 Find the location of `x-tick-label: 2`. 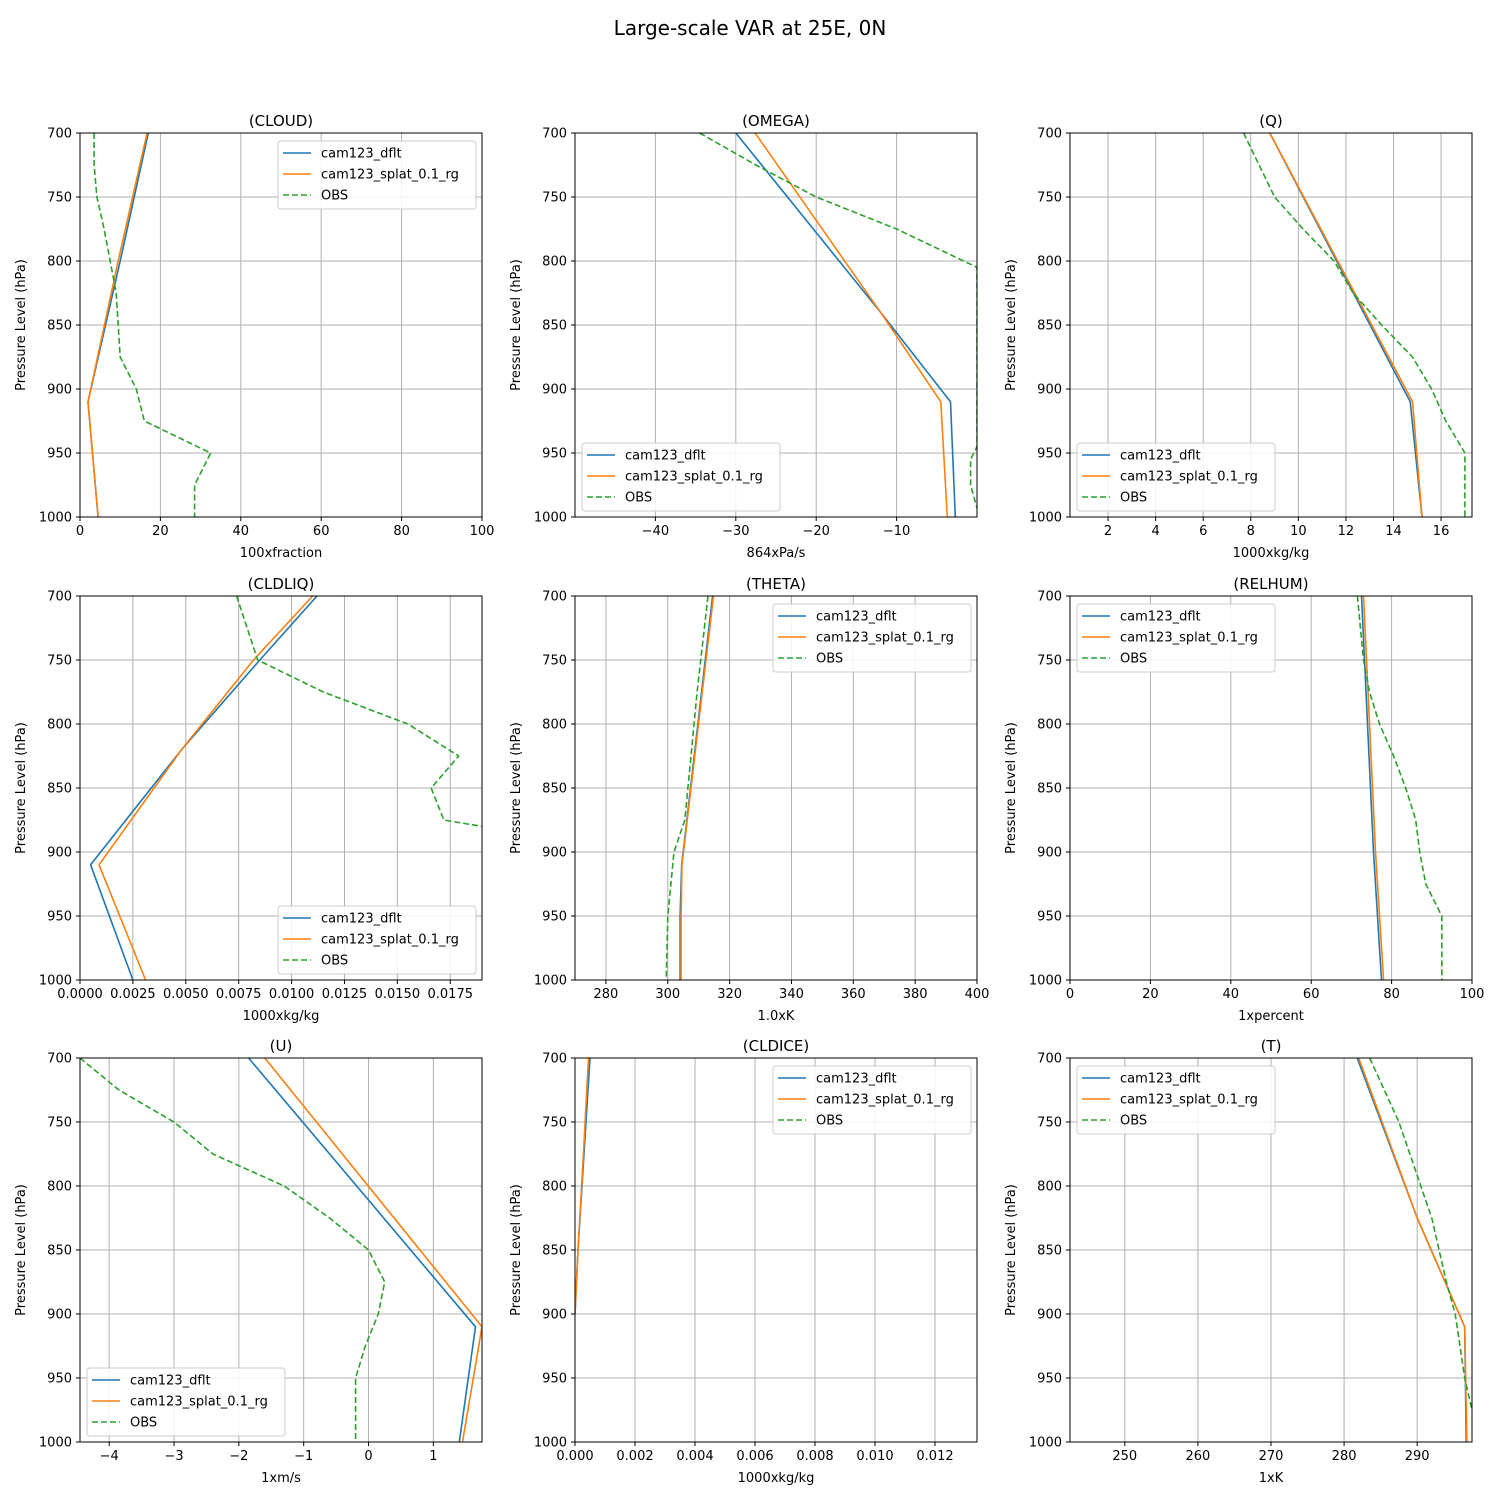

x-tick-label: 2 is located at coordinates (1108, 531).